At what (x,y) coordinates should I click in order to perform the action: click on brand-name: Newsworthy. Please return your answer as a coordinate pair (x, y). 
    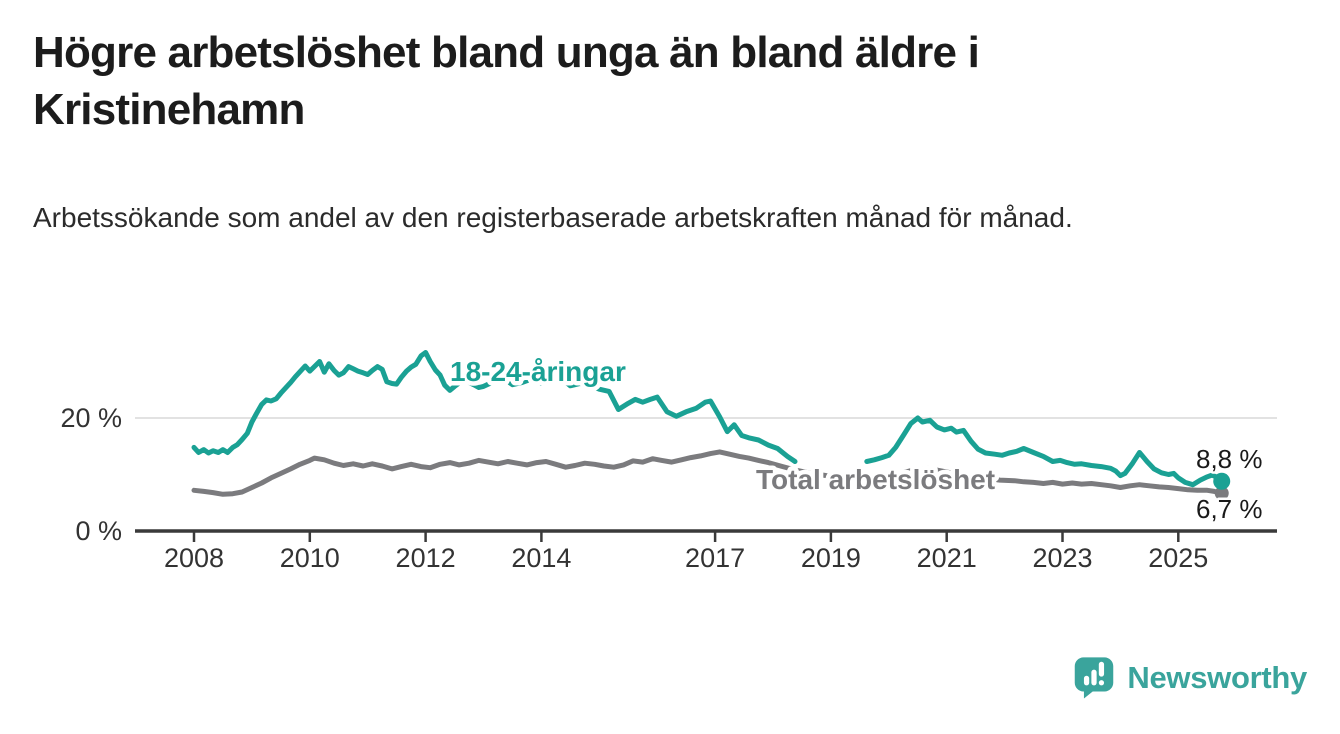
    Looking at the image, I should click on (1217, 677).